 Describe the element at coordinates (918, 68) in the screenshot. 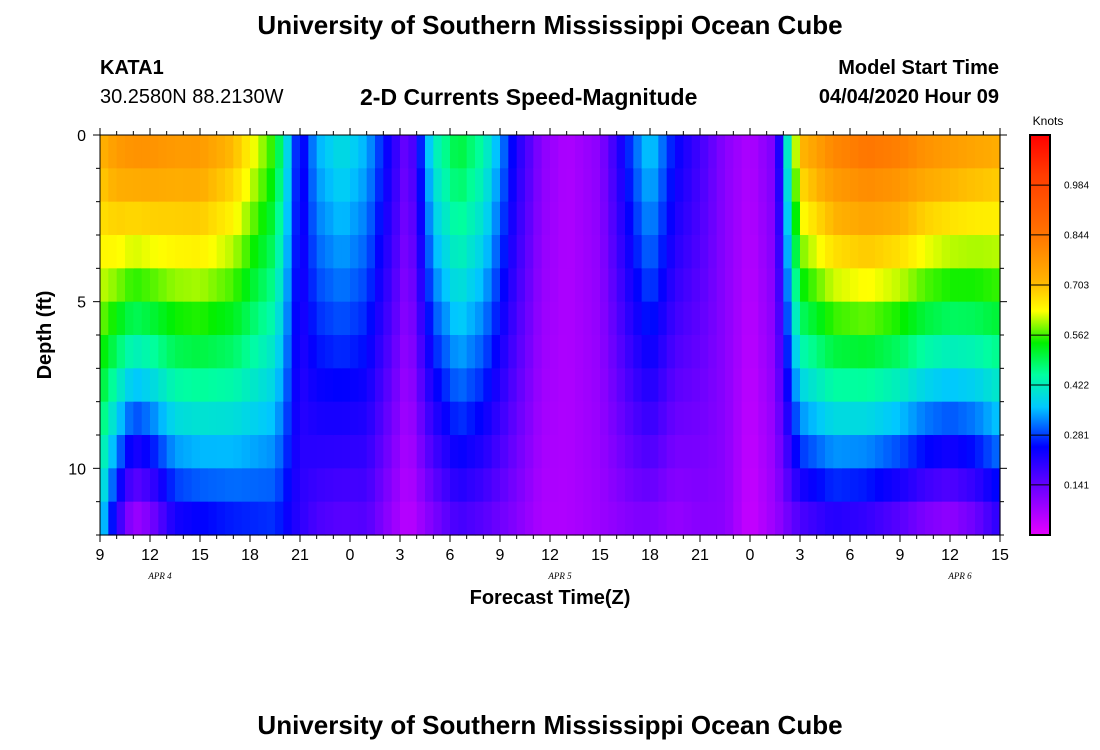

I see `model-start-label: Model Start Time` at that location.